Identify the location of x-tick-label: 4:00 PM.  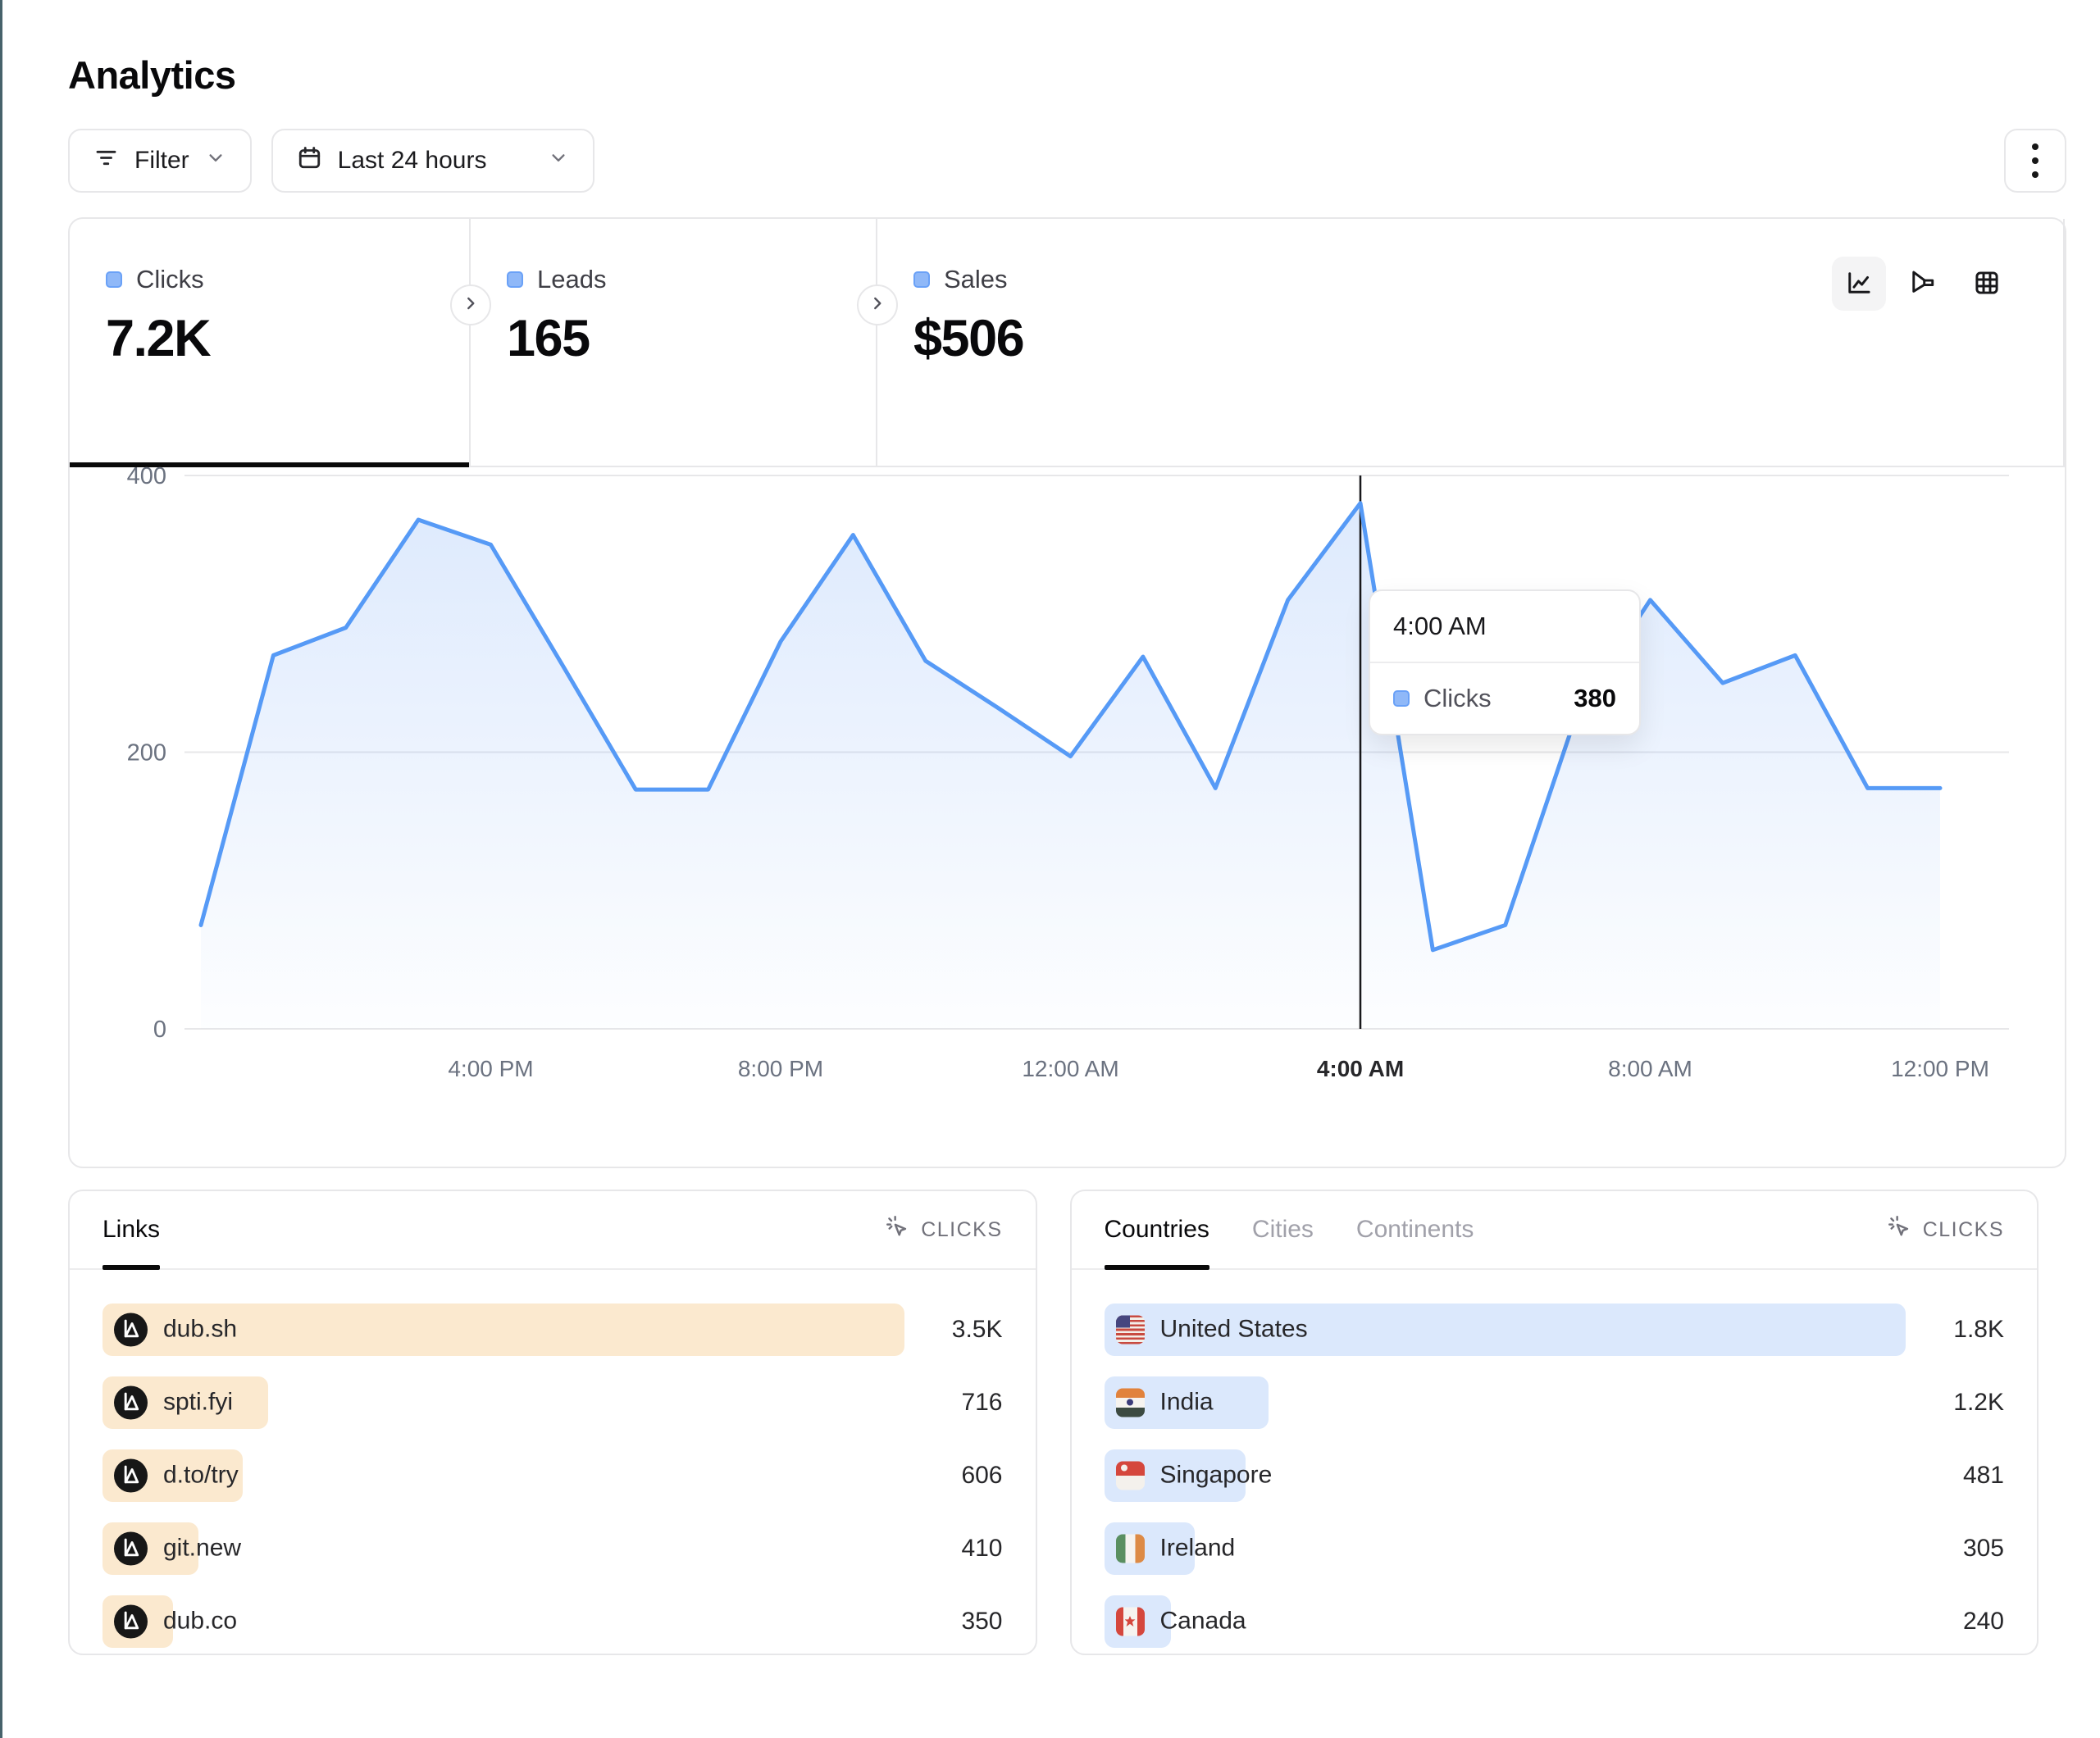
(490, 1068).